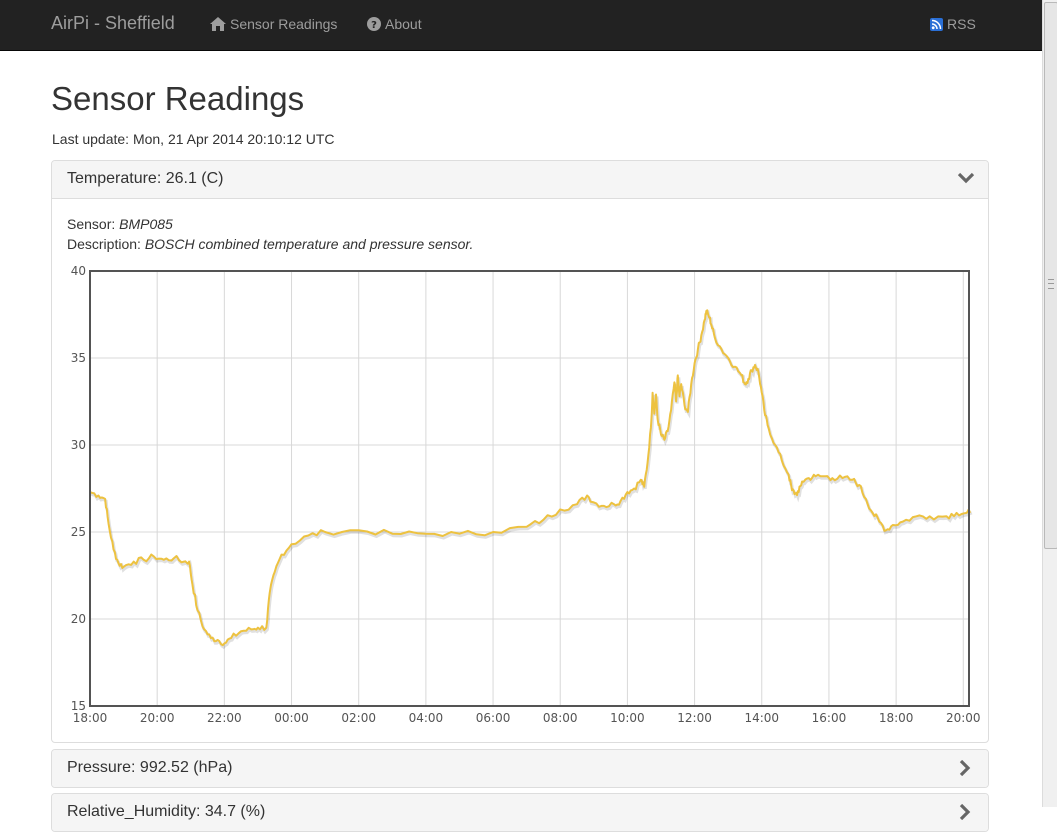 This screenshot has width=1057, height=832. Describe the element at coordinates (113, 23) in the screenshot. I see `navbar-brand: AirPi - Sheffield` at that location.